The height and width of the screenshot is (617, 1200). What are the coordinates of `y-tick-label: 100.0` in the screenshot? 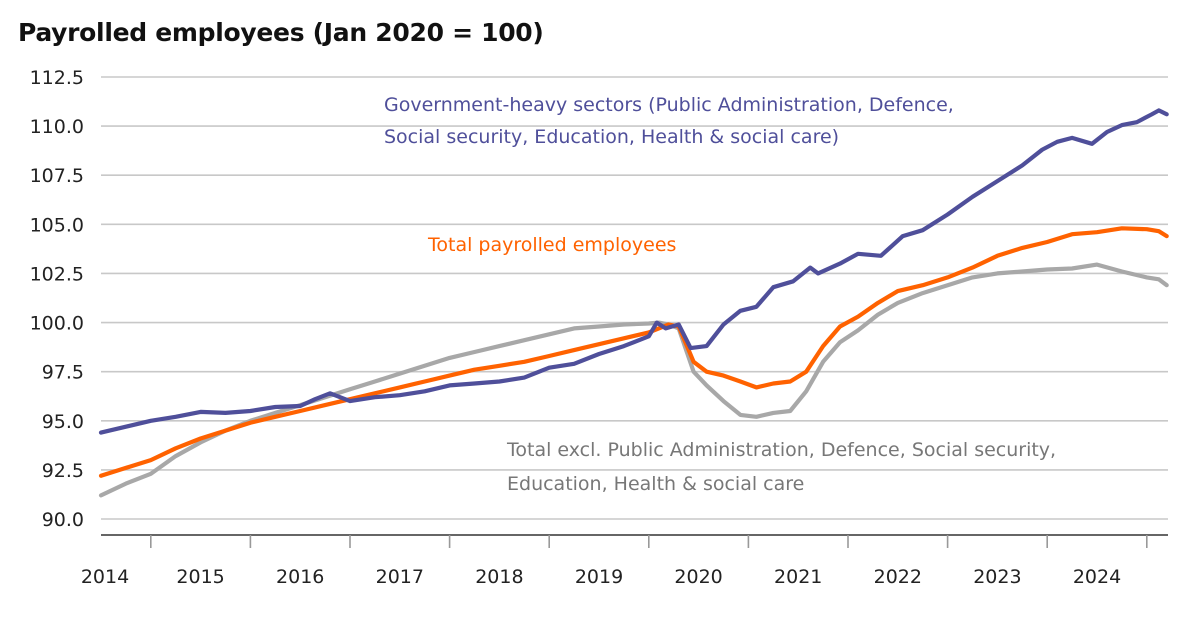 It's located at (57, 324).